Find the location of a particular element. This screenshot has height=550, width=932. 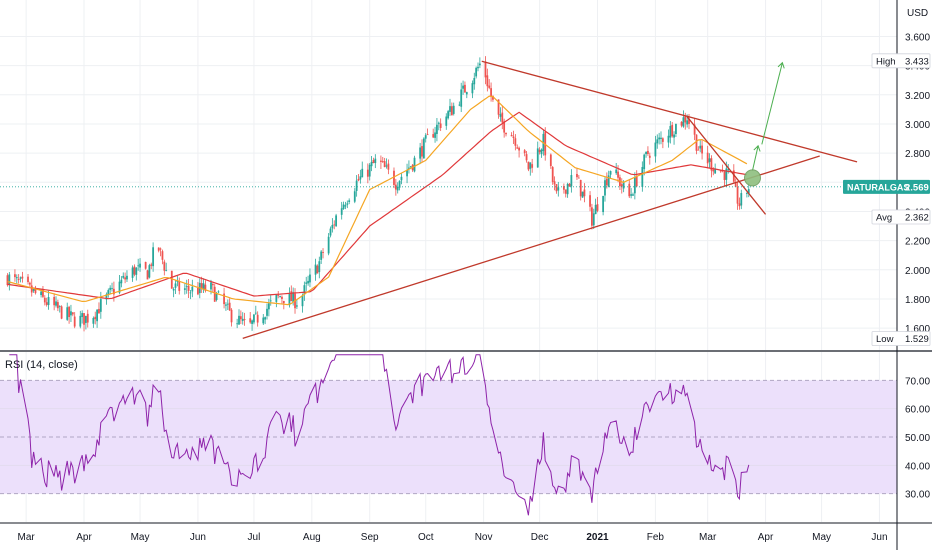

price-scale-tick: 2.200 is located at coordinates (917, 242).